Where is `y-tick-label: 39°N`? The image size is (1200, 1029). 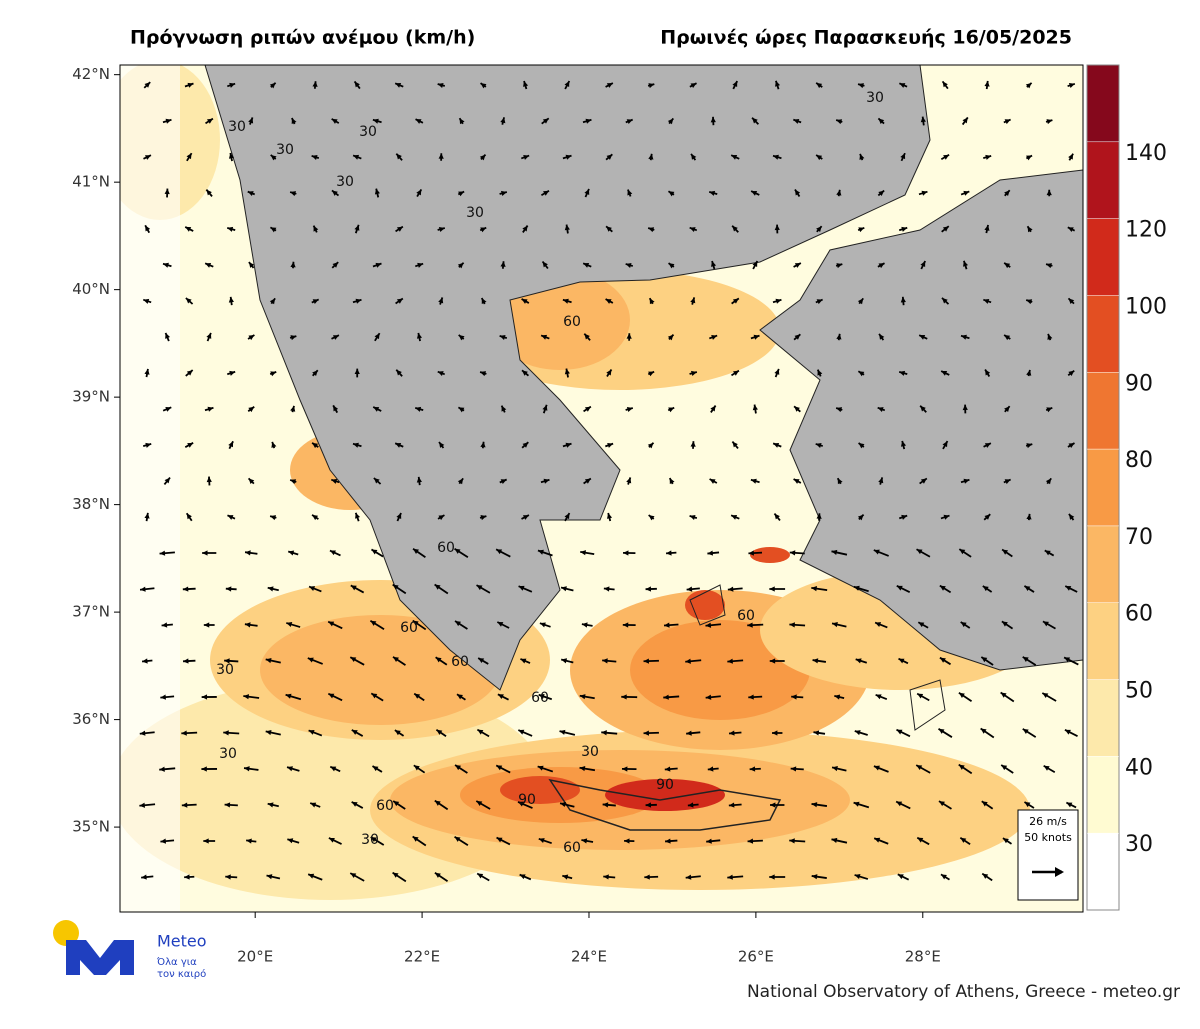 y-tick-label: 39°N is located at coordinates (91, 397).